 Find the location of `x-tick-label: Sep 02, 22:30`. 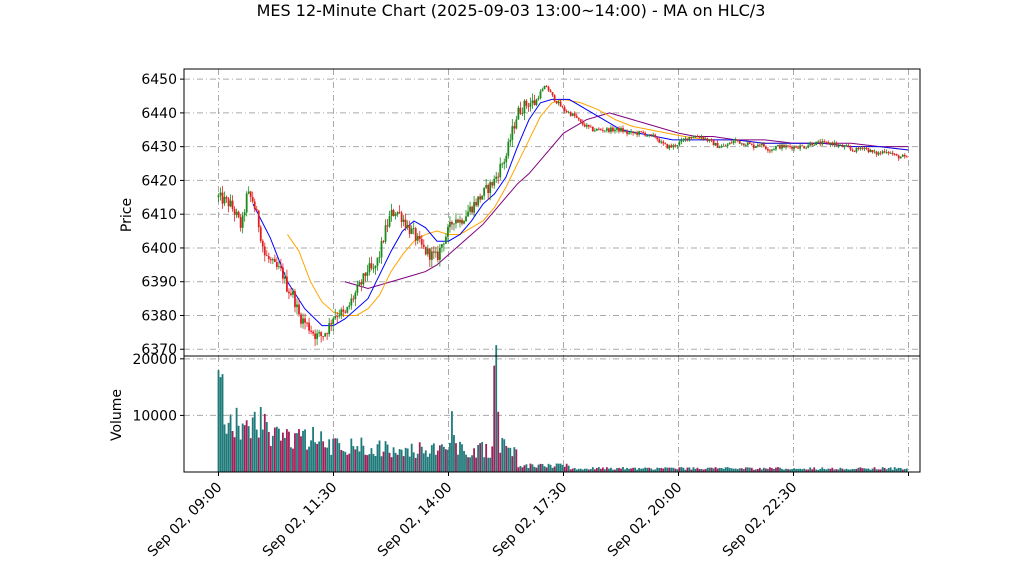

x-tick-label: Sep 02, 22:30 is located at coordinates (760, 520).